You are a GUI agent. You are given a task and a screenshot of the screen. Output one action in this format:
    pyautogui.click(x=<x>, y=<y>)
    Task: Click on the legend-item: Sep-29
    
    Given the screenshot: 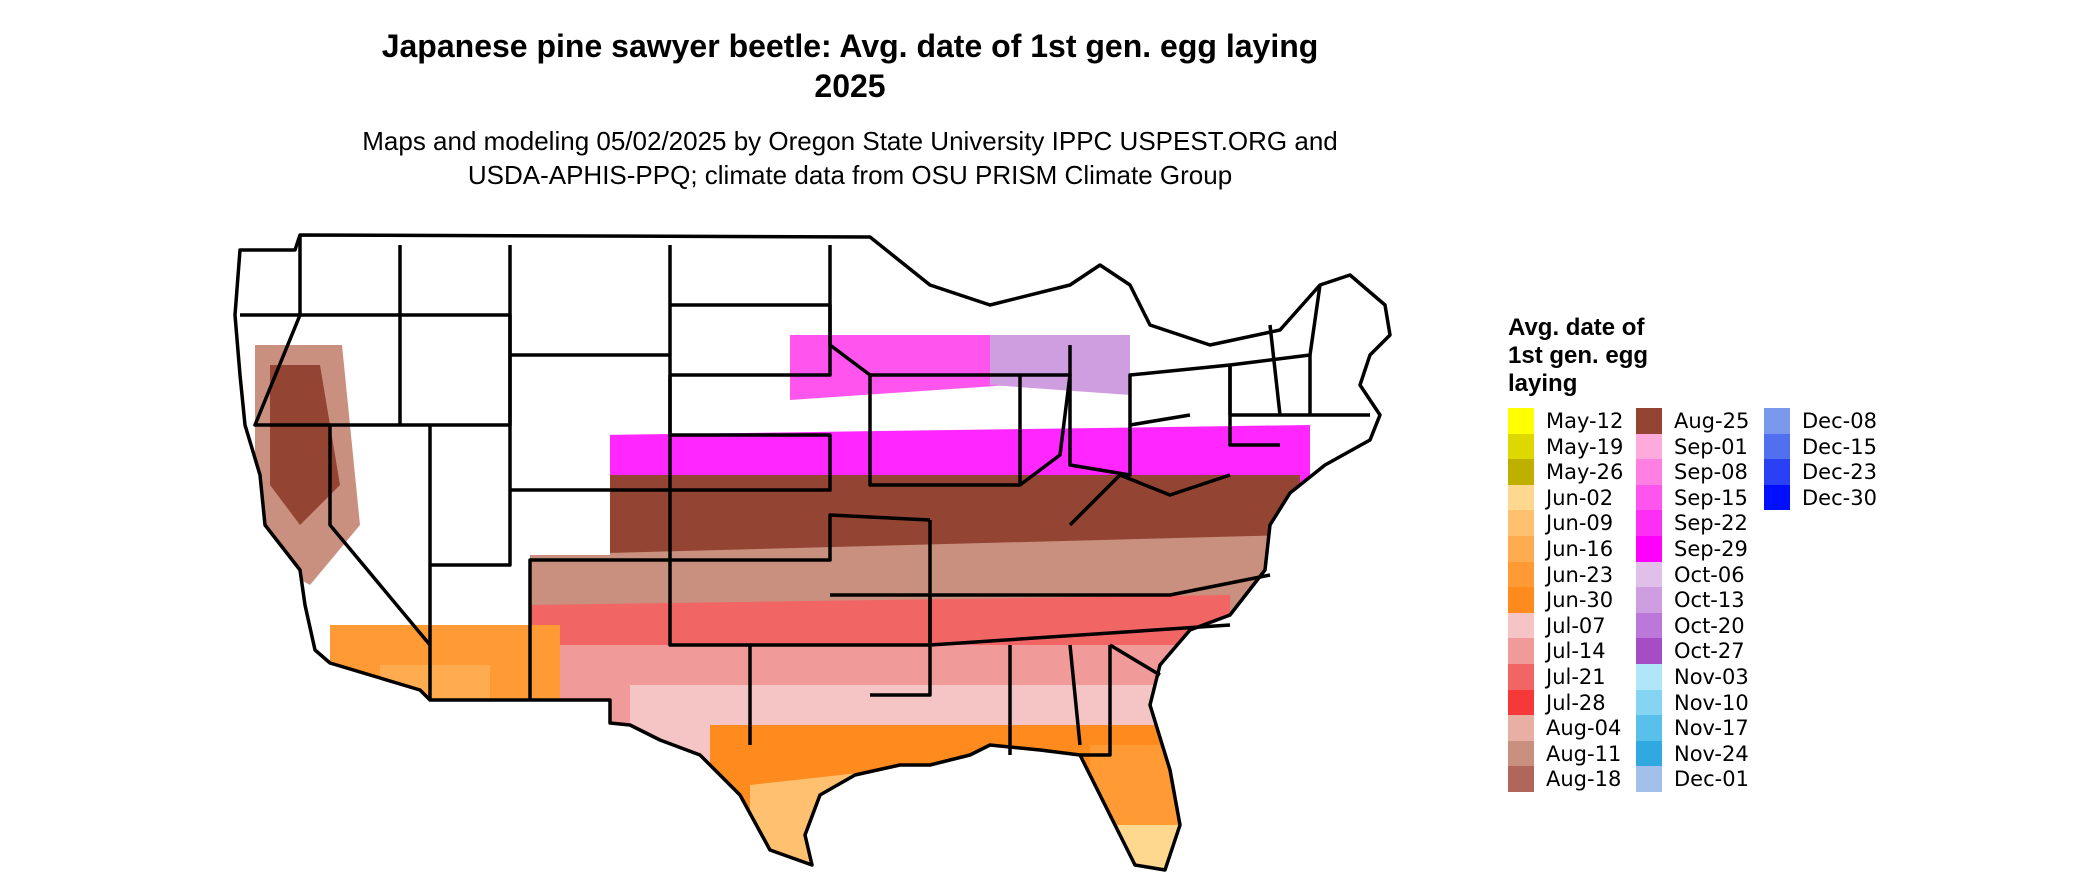 What is the action you would take?
    pyautogui.click(x=1700, y=548)
    